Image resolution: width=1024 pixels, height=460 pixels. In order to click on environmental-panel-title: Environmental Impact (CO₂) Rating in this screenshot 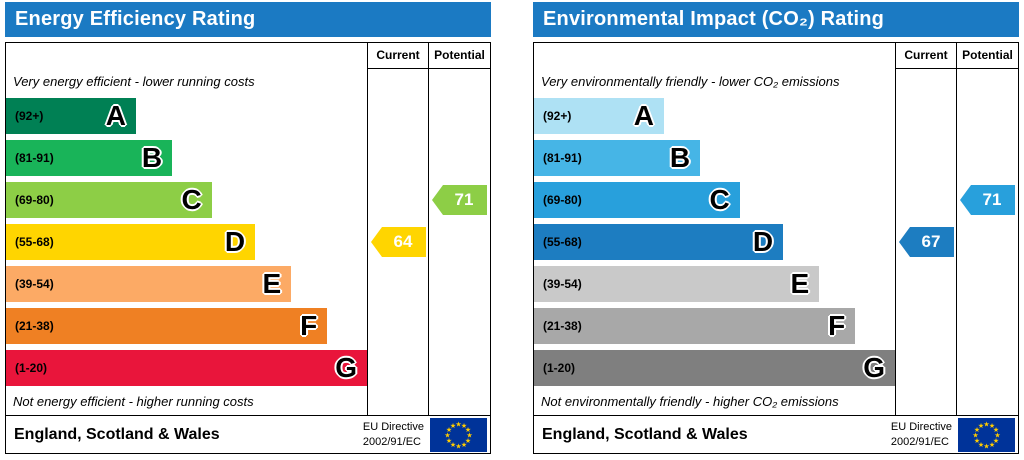, I will do `click(776, 19)`.